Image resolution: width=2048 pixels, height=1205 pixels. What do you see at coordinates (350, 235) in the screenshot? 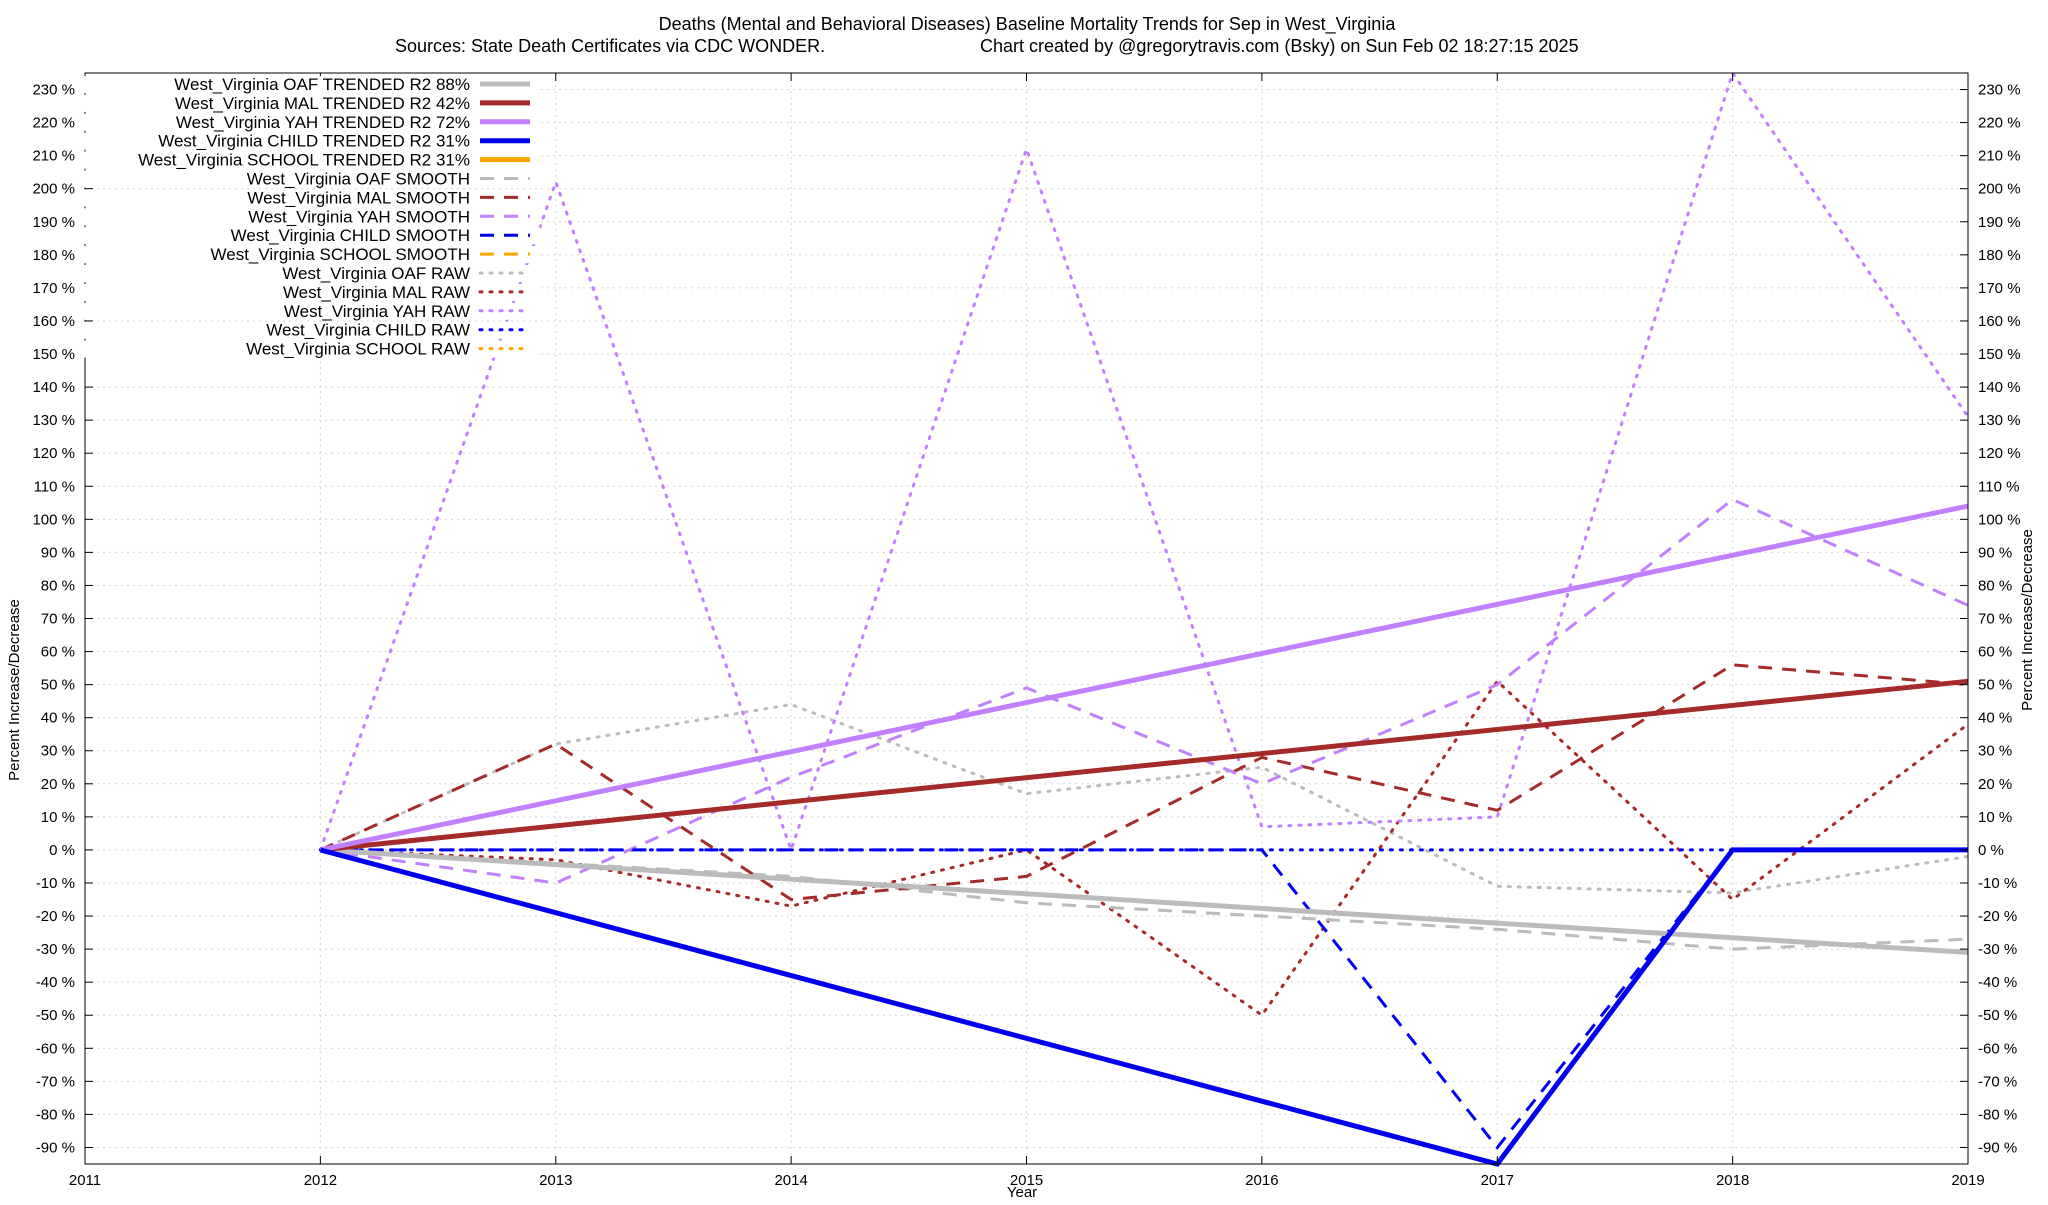
I see `legend-label: West_Virginia CHILD SMOOTH` at bounding box center [350, 235].